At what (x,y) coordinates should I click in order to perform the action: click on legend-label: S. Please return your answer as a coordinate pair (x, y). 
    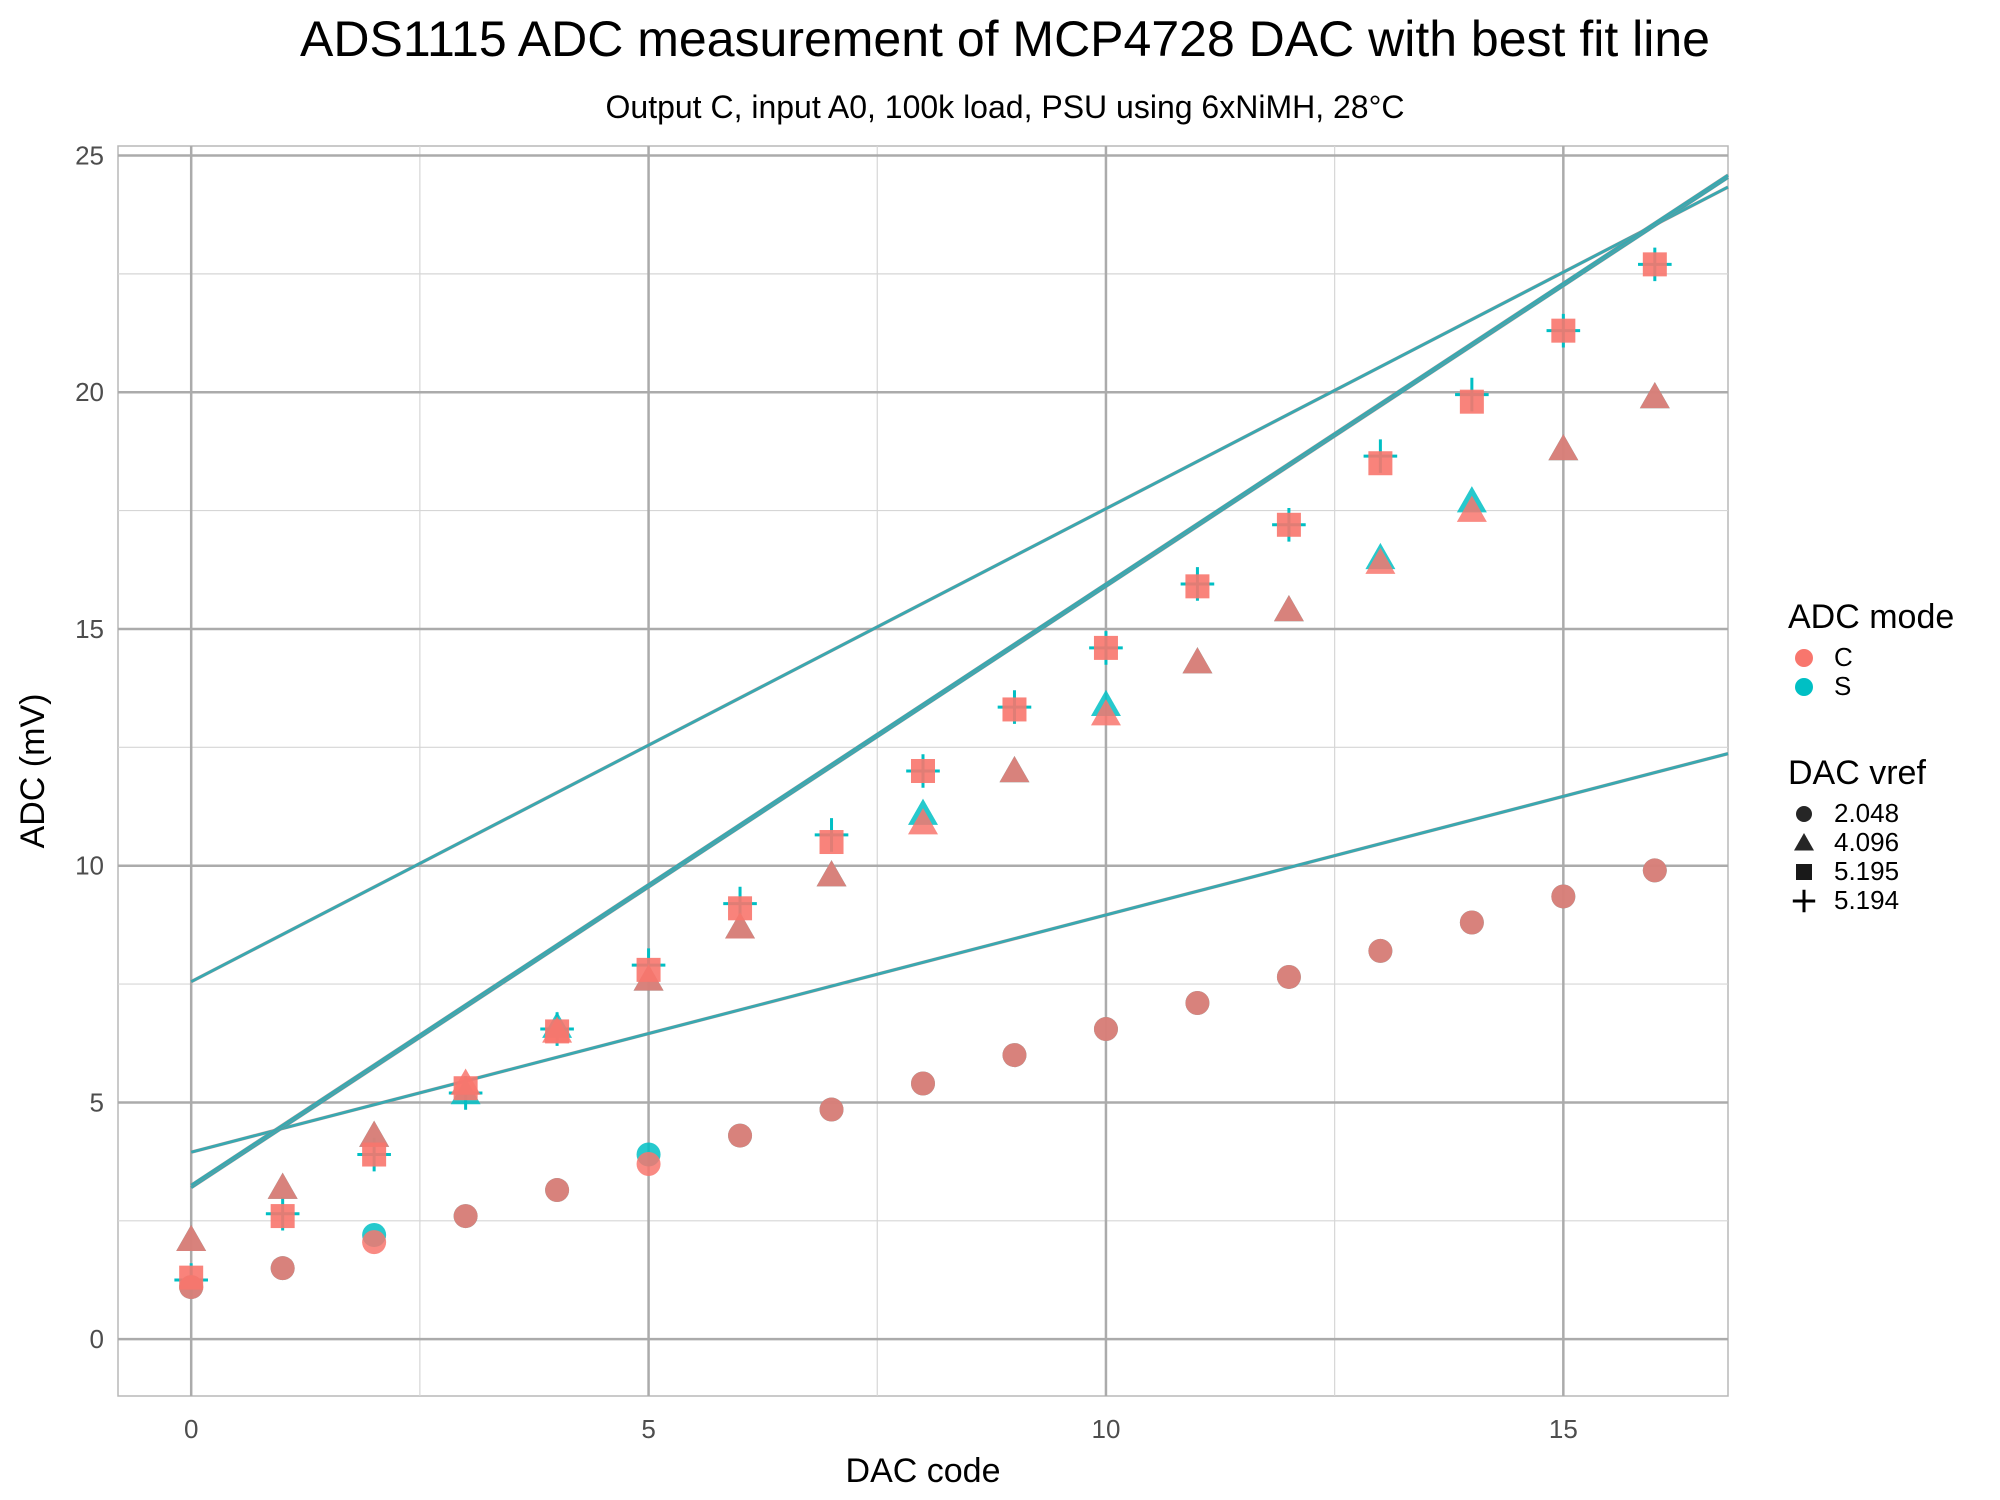
    Looking at the image, I should click on (1842, 686).